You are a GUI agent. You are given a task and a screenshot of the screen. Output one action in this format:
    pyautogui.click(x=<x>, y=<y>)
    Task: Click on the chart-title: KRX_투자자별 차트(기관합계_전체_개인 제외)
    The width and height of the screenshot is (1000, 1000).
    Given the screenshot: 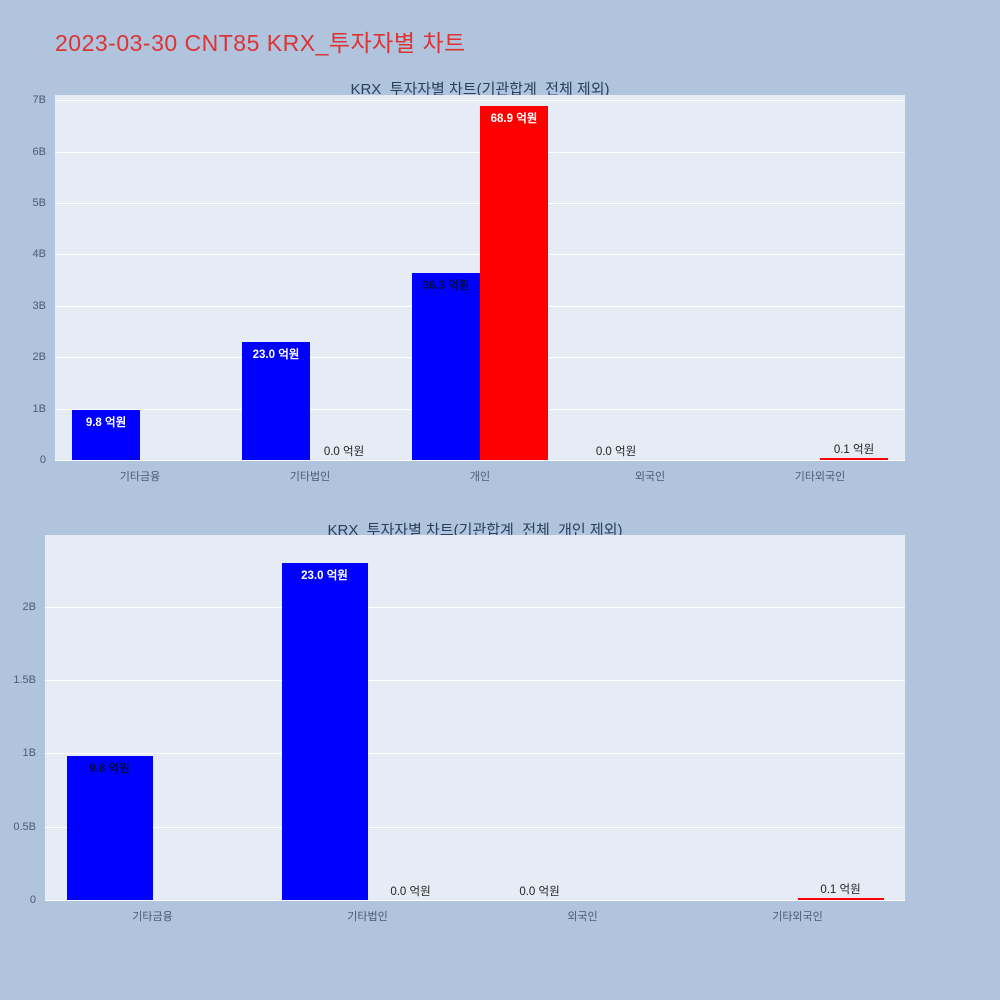 What is the action you would take?
    pyautogui.click(x=475, y=530)
    